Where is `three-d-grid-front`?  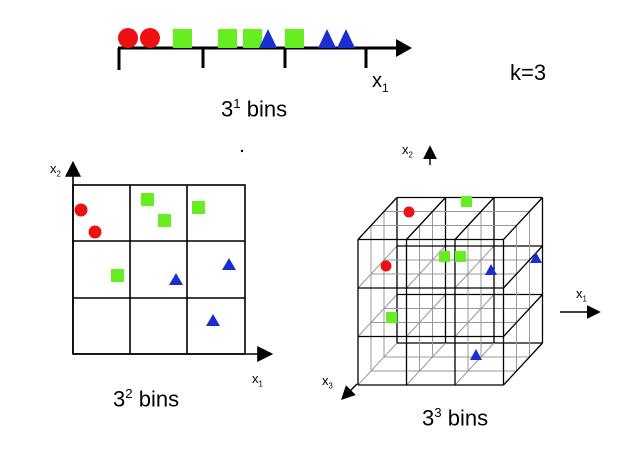
three-d-grid-front is located at coordinates (450, 291).